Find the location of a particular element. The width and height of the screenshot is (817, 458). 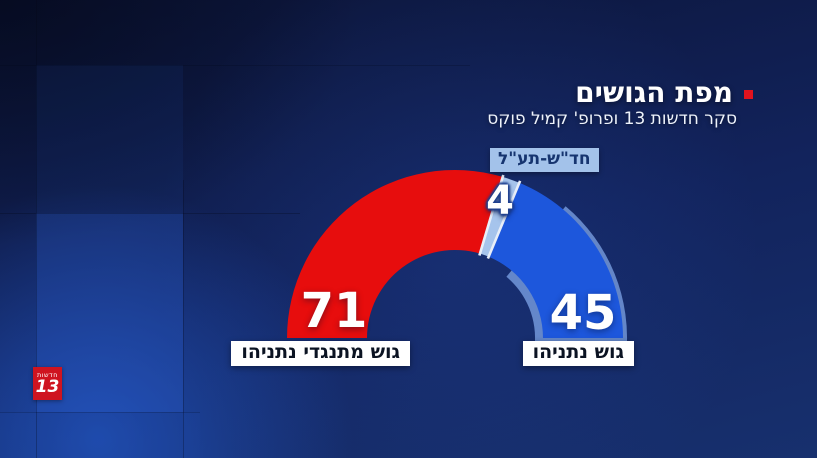

logo-brand-text: חדשות is located at coordinates (47, 374).